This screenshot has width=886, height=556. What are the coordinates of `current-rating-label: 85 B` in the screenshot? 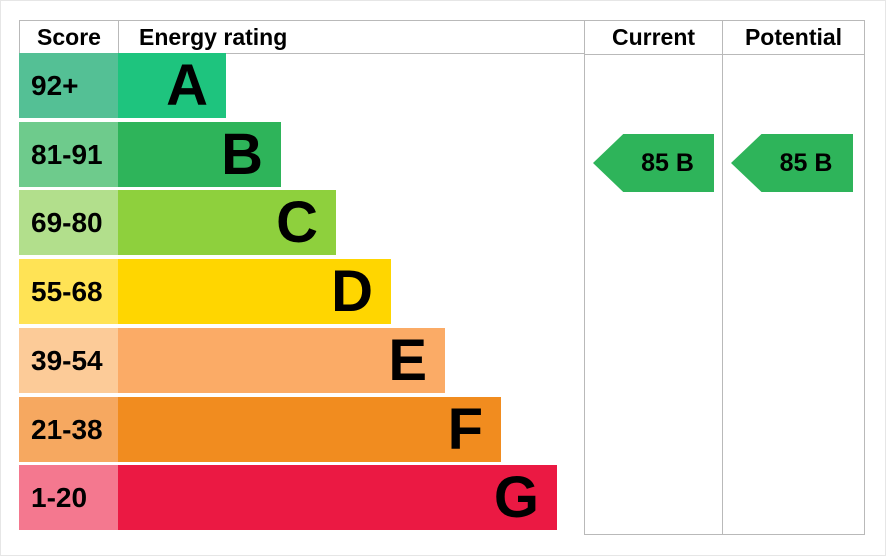 It's located at (667, 163).